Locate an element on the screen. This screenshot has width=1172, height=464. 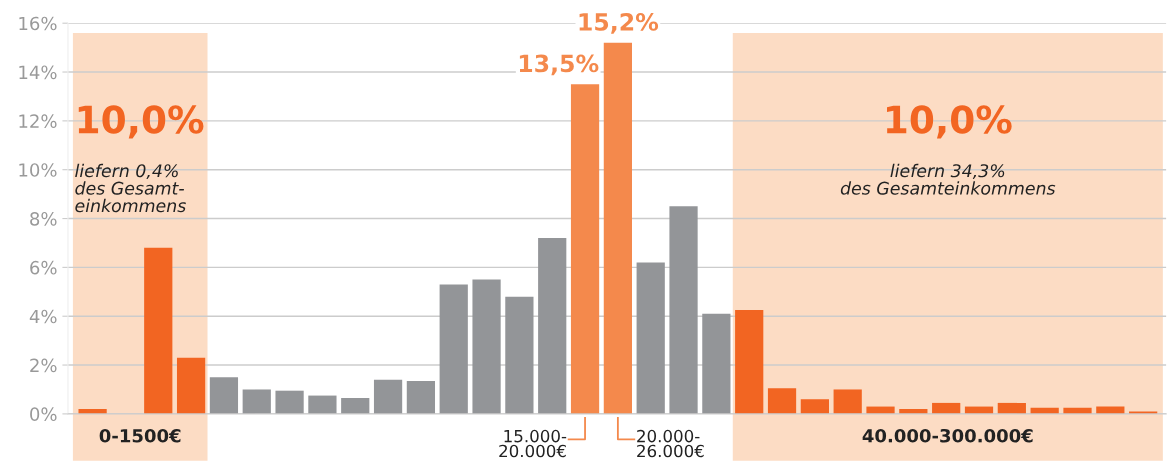
y-tick-label: 4% is located at coordinates (43, 316).